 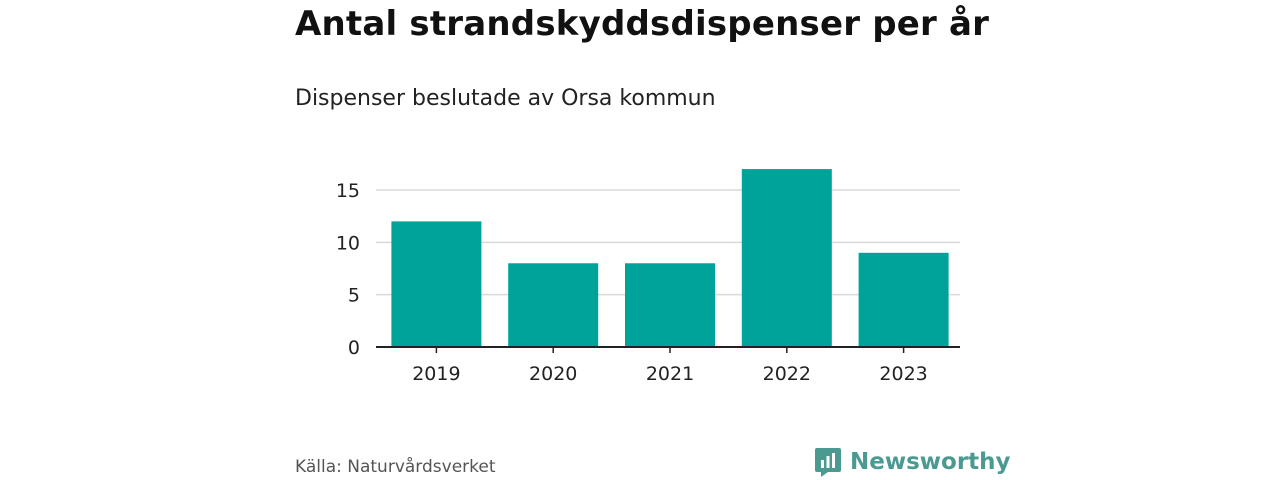 I want to click on source-note: Källa: Naturvårdsverket, so click(x=395, y=467).